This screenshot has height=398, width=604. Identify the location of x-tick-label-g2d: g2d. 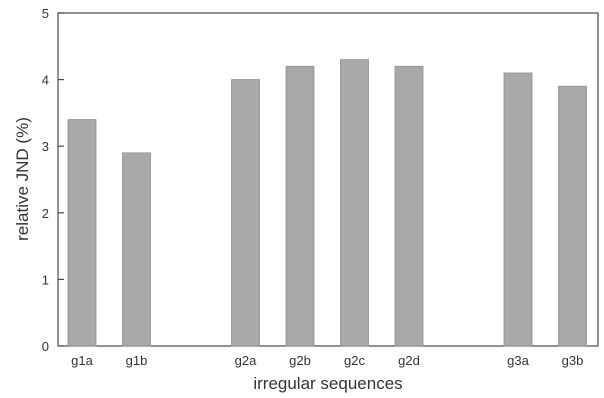
(409, 360).